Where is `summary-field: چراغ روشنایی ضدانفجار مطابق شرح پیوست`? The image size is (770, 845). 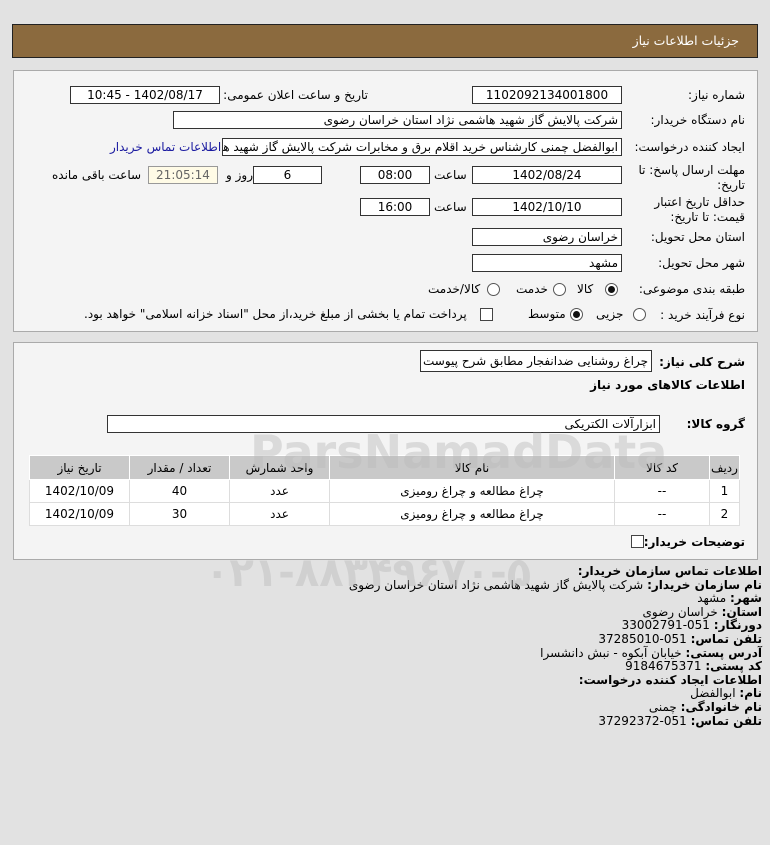
summary-field: چراغ روشنایی ضدانفجار مطابق شرح پیوست is located at coordinates (536, 361).